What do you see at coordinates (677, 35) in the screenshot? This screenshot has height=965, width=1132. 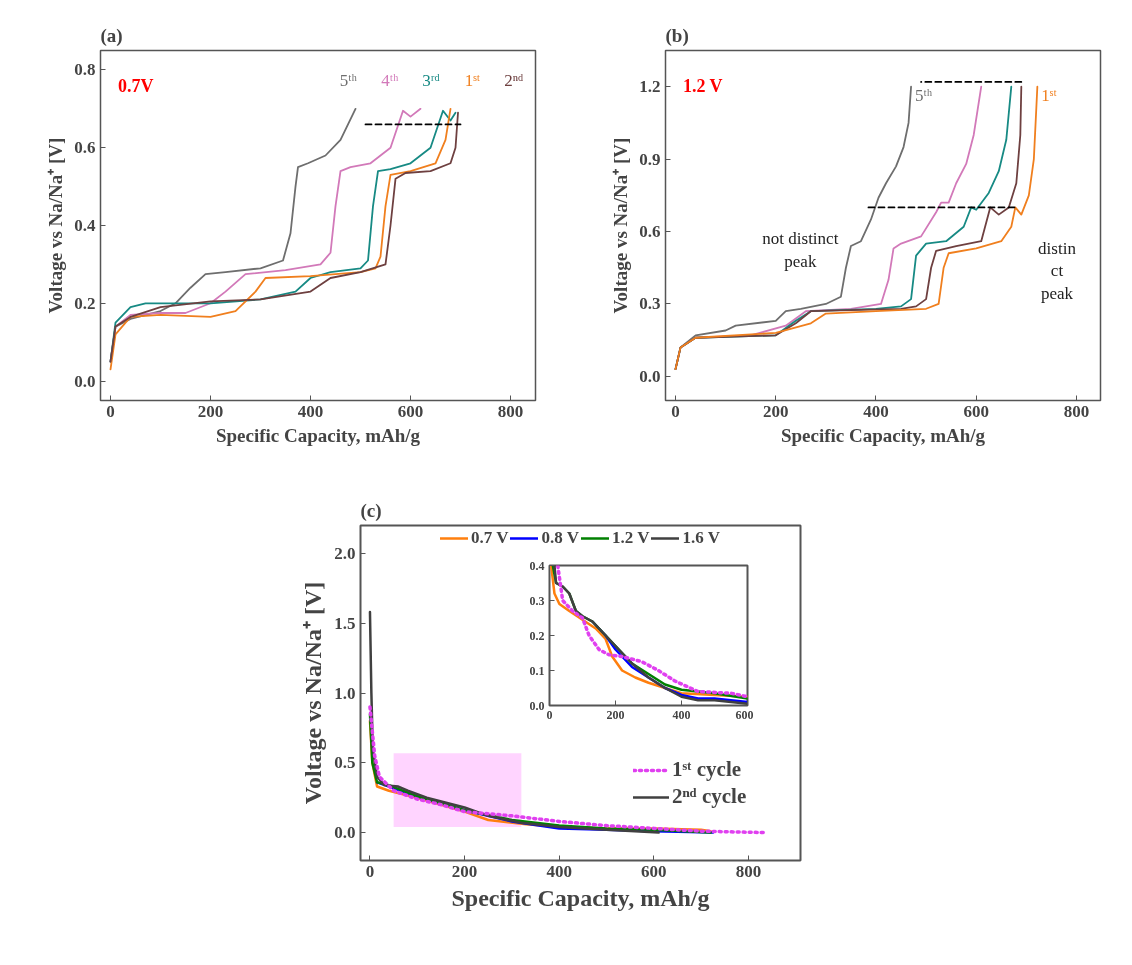 I see `chart-title: (b)` at bounding box center [677, 35].